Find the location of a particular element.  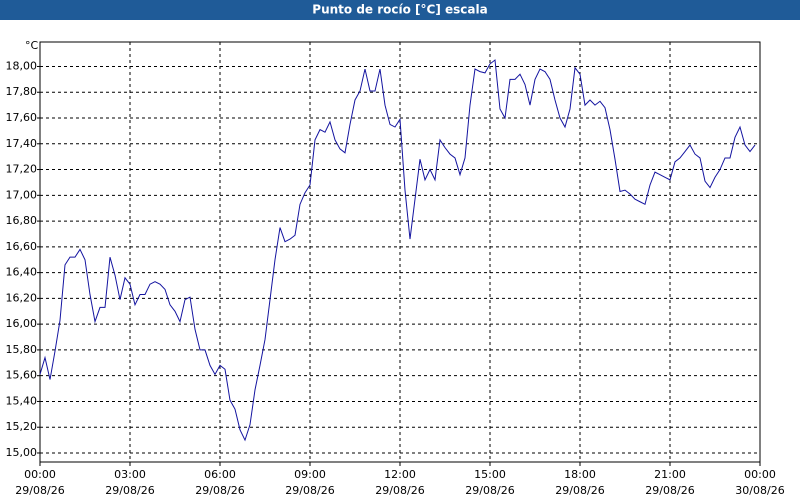

y-tick-label: 15,40 is located at coordinates (22, 400).